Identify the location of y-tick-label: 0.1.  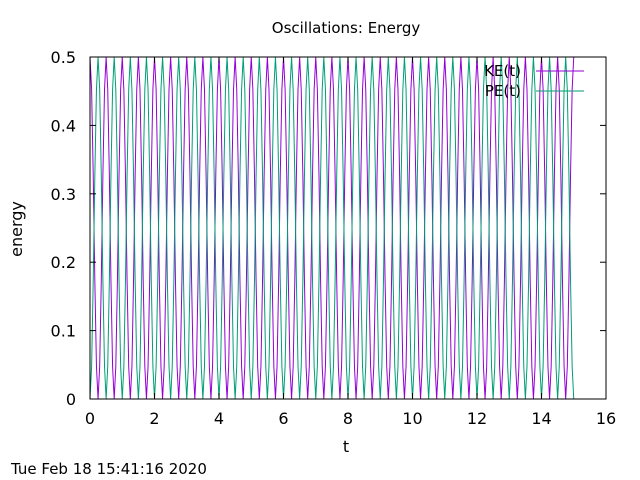
(63, 331).